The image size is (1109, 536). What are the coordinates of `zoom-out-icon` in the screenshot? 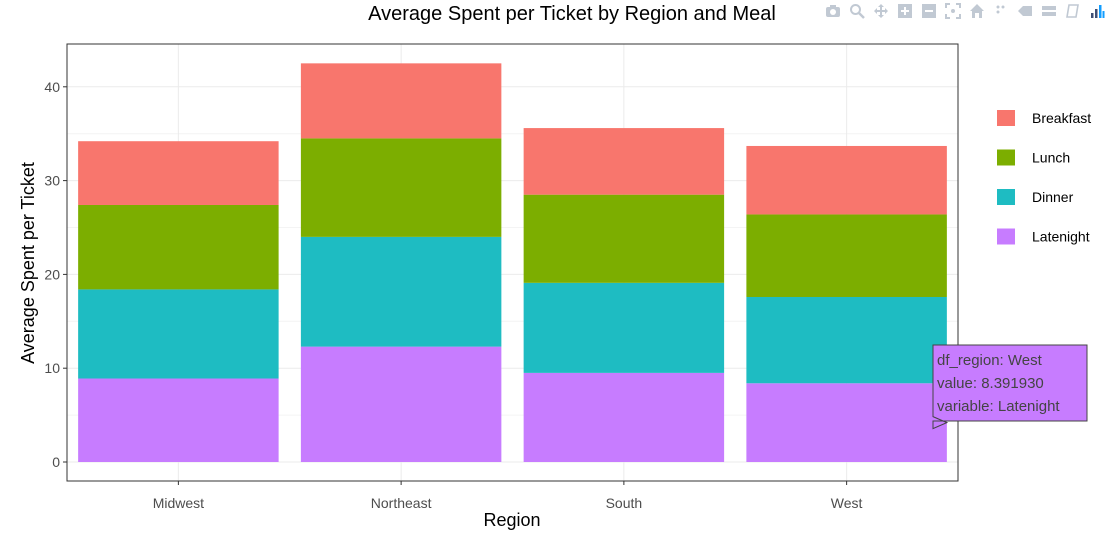 It's located at (929, 11).